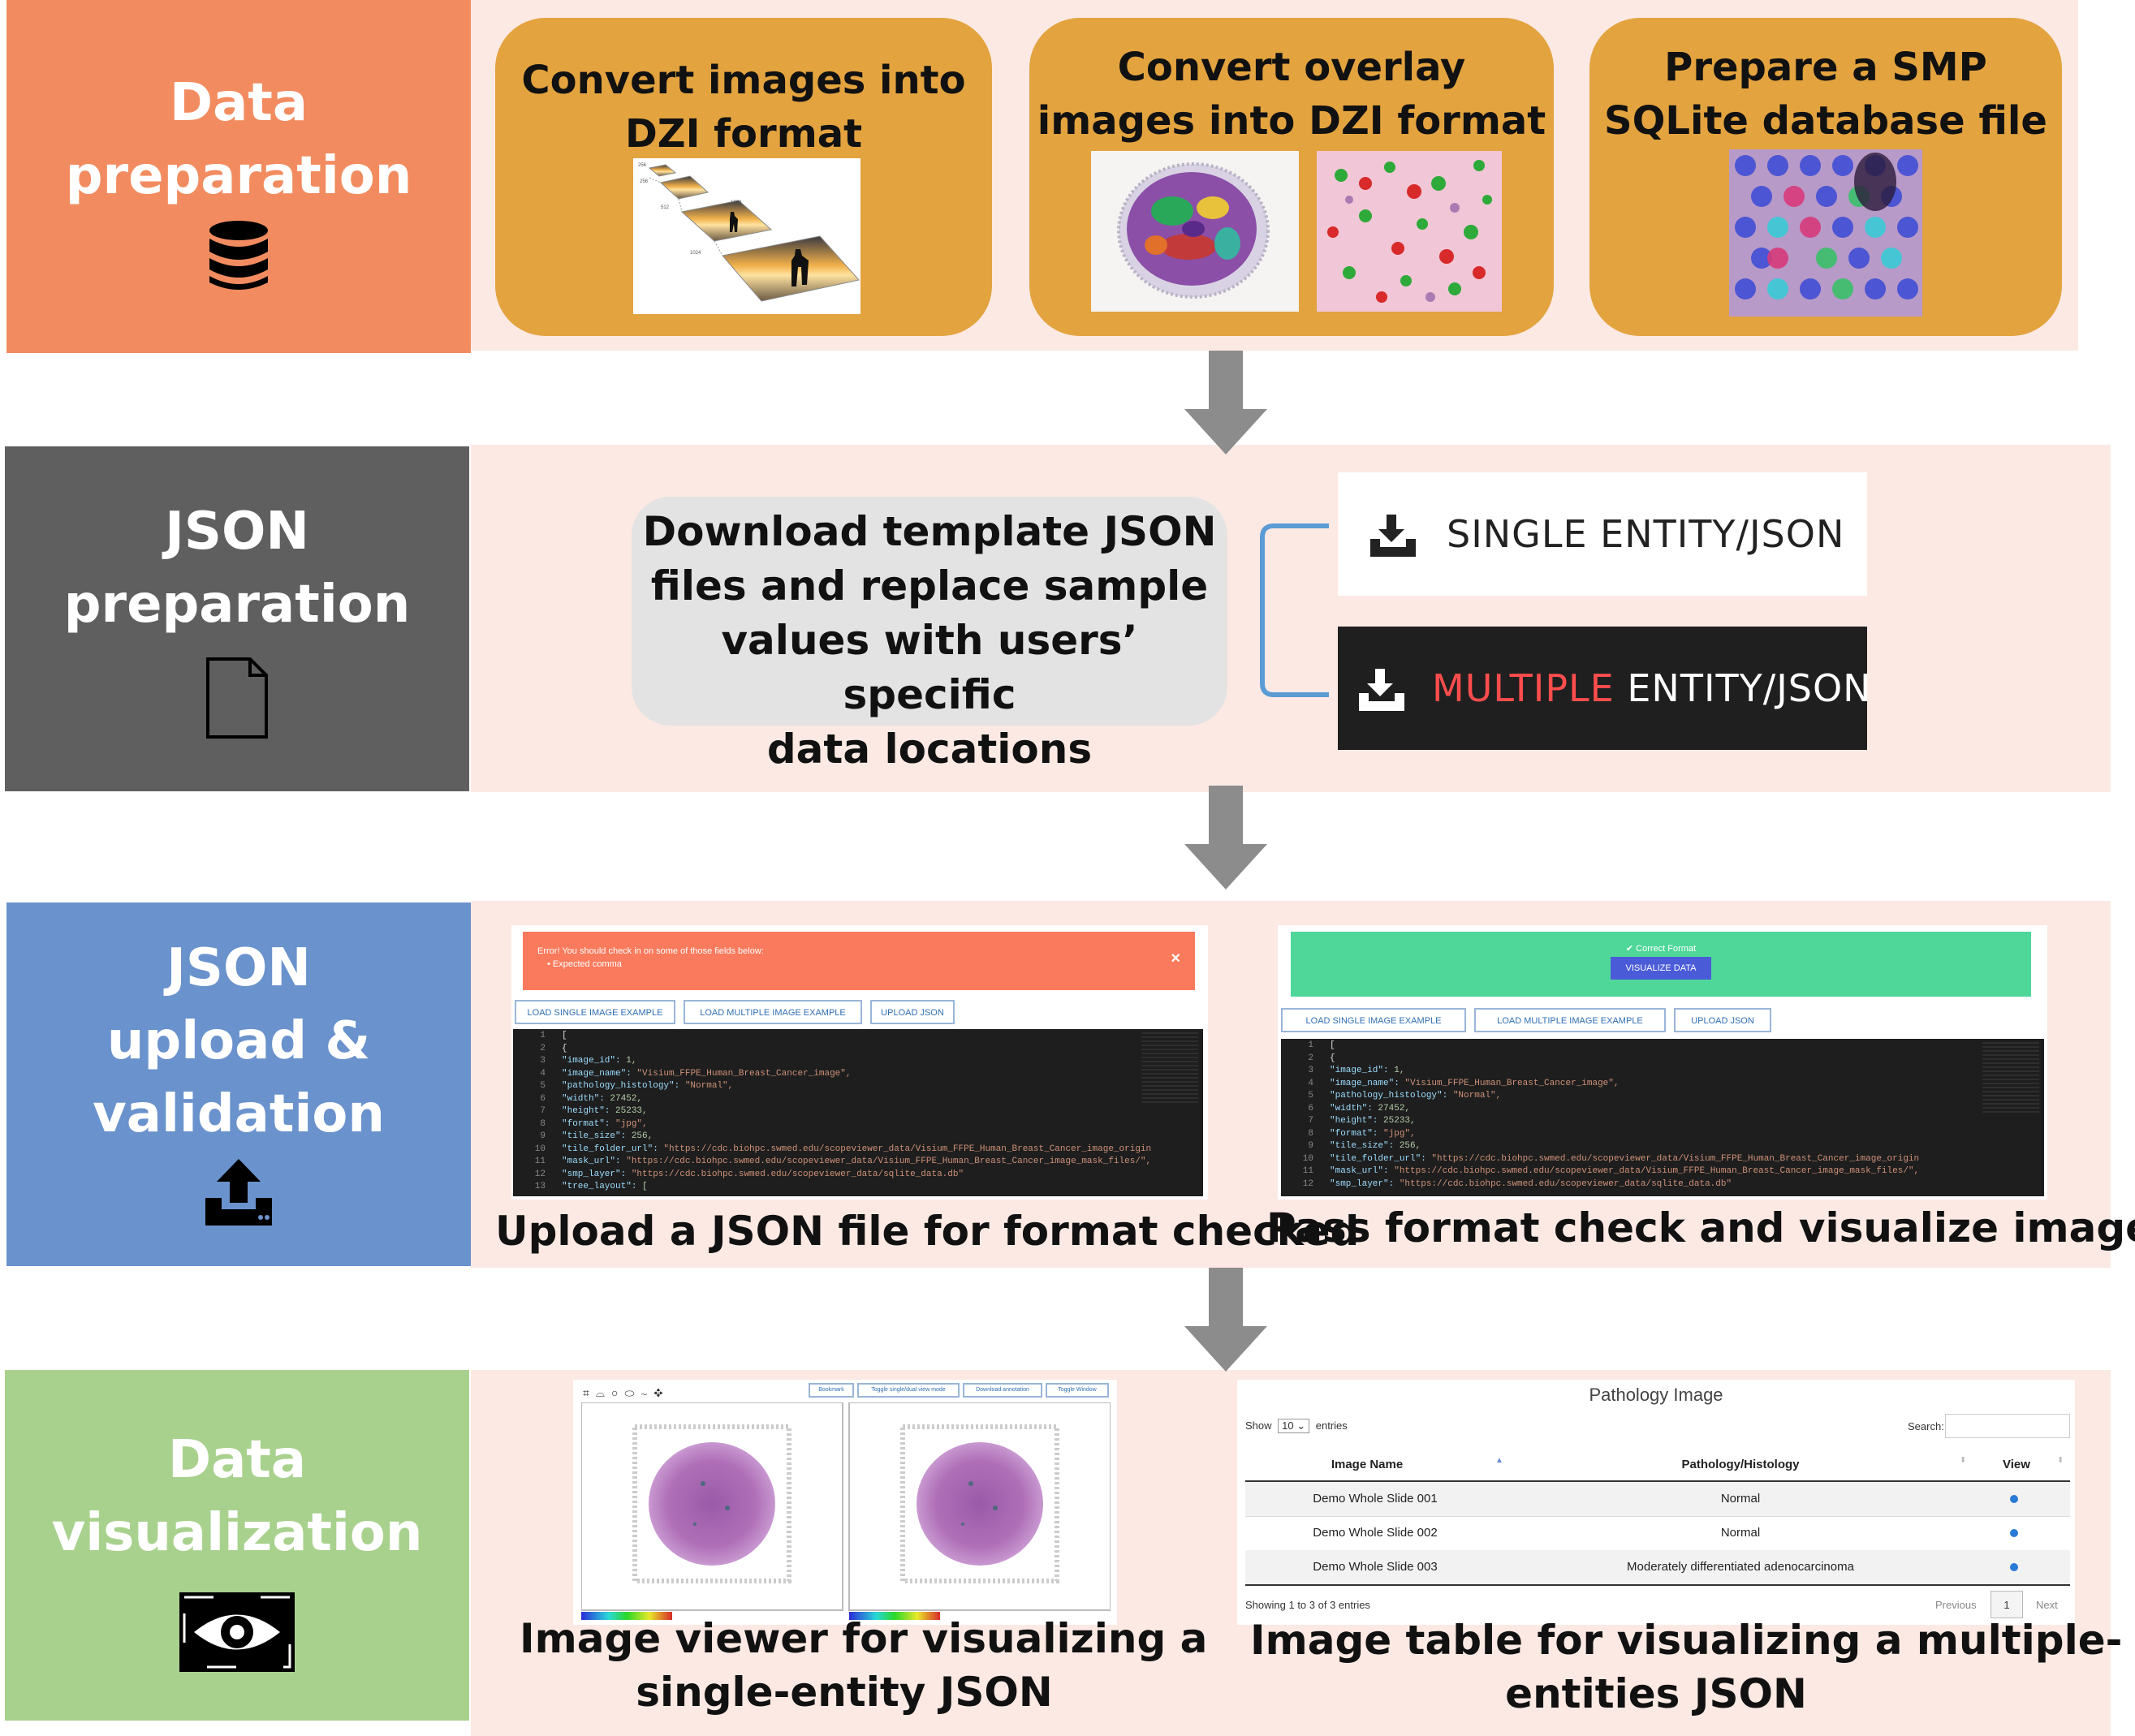 This screenshot has height=1736, width=2135. I want to click on next-button: Next, so click(2047, 1605).